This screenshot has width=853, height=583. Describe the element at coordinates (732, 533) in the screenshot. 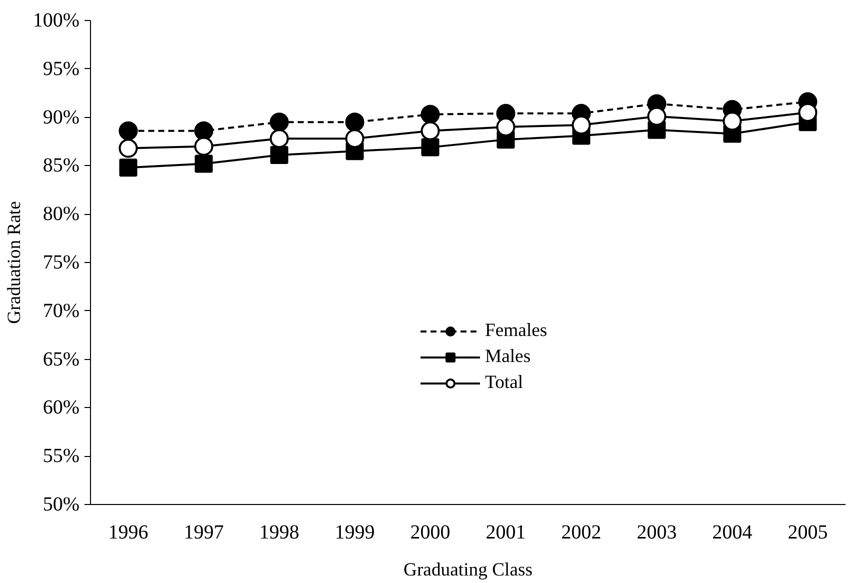

I see `x-tick-label: 2004` at that location.